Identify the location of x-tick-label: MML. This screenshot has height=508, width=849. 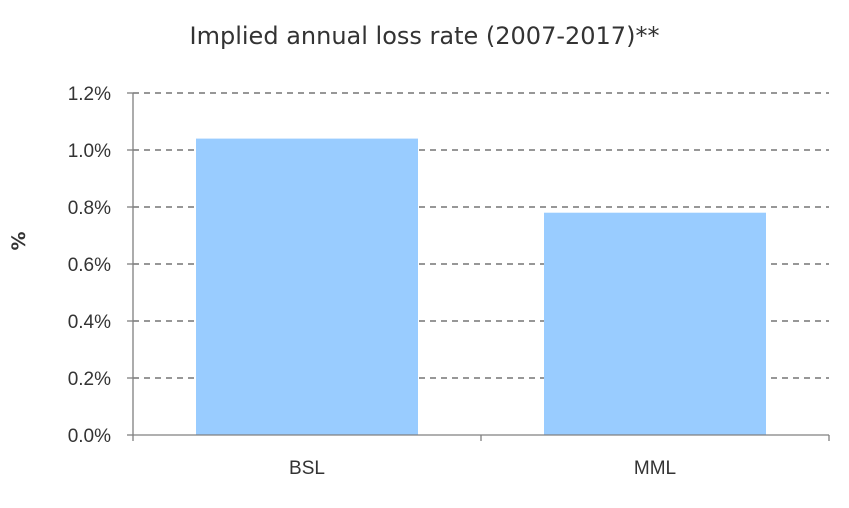
(655, 468).